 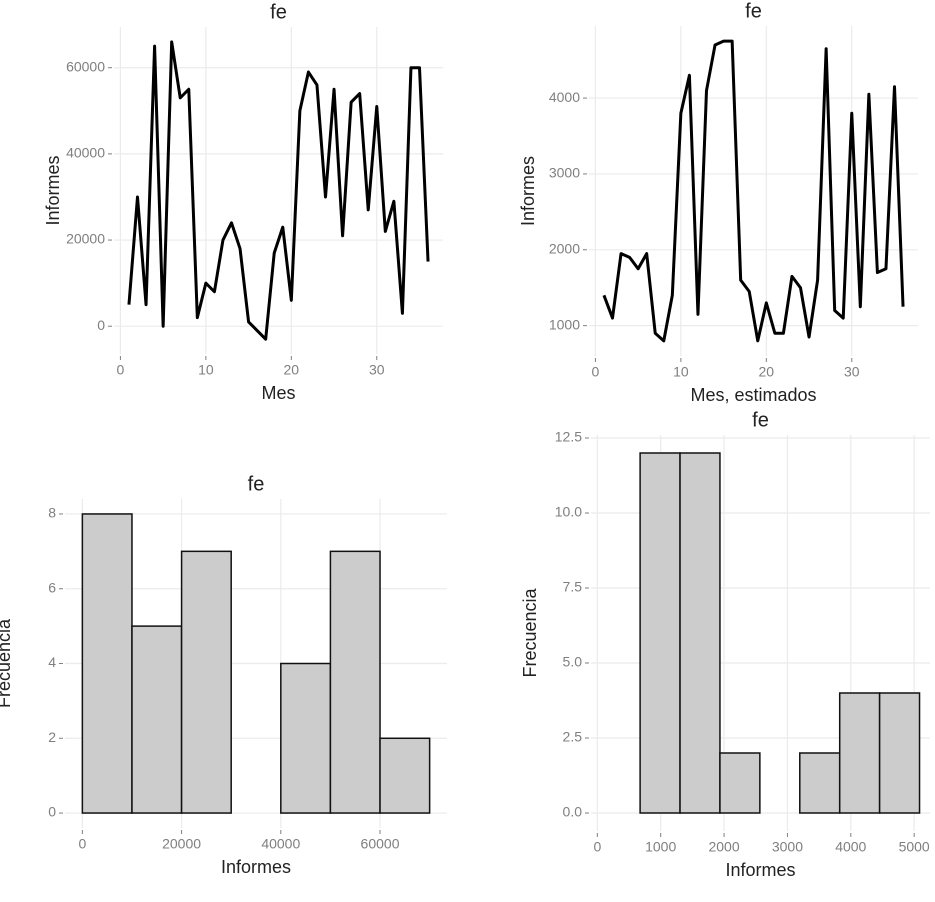 What do you see at coordinates (573, 737) in the screenshot?
I see `y-tick-label: 2.5` at bounding box center [573, 737].